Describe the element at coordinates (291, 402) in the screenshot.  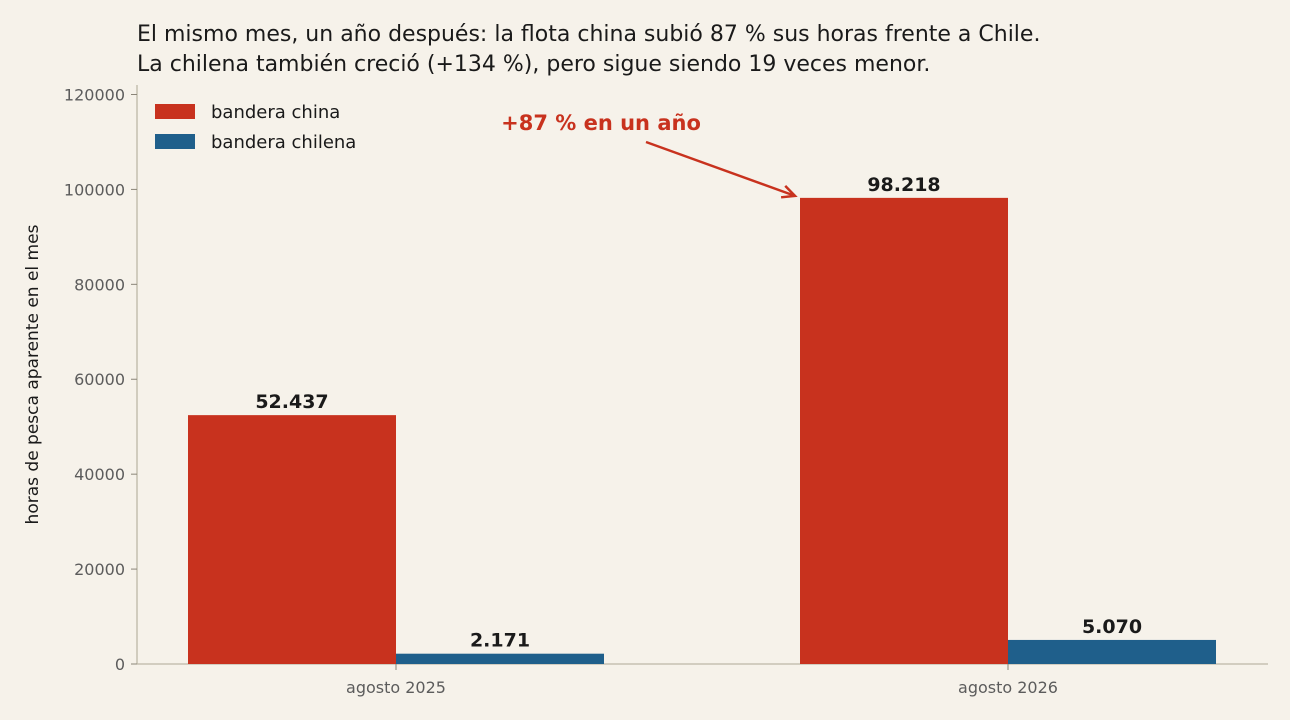
I see `bar-value-label: 52.437` at that location.